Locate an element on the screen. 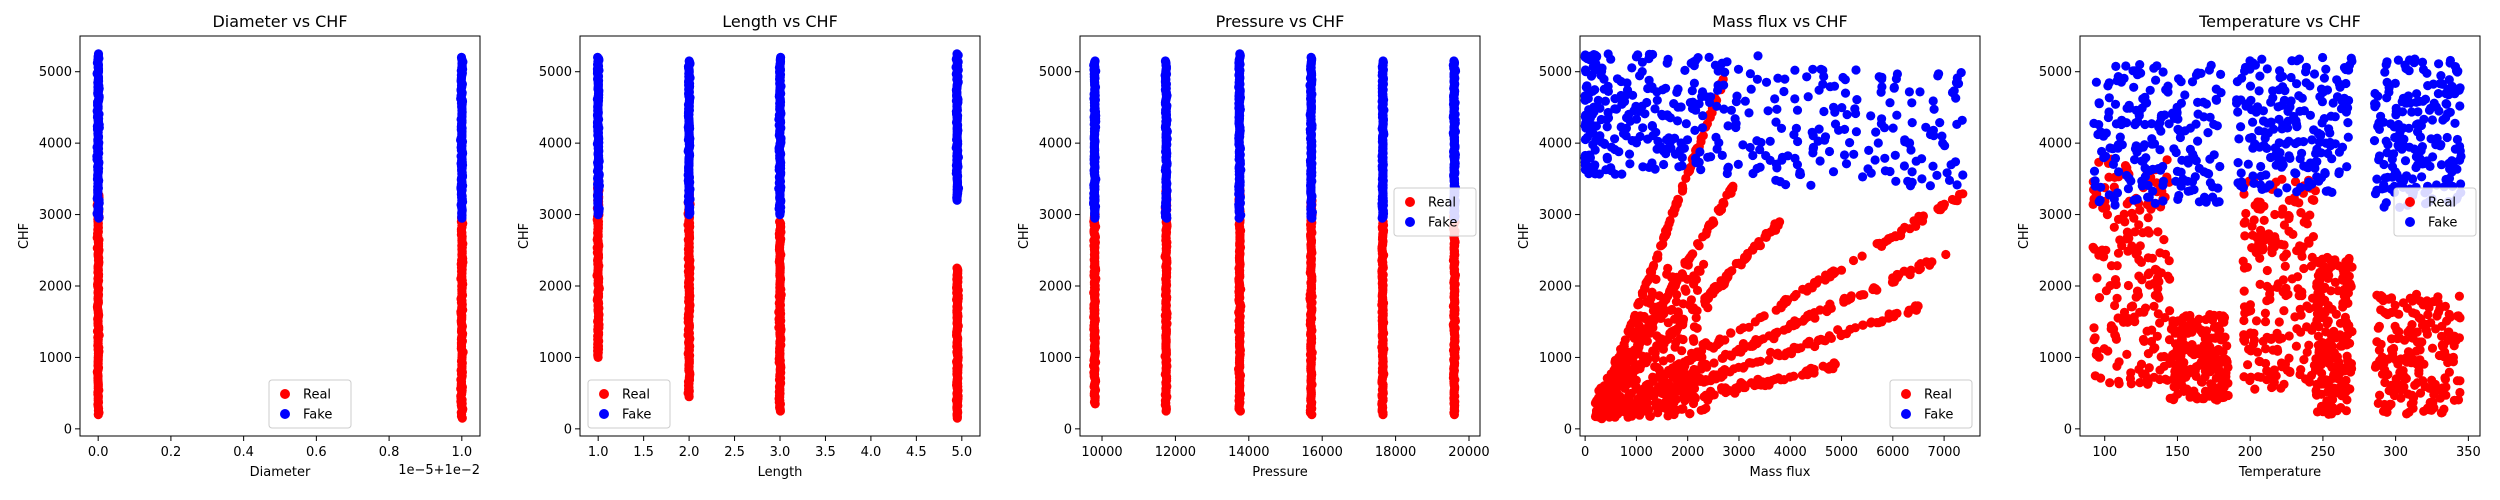 Image resolution: width=2500 pixels, height=500 pixels. x-axis-label: Pressure is located at coordinates (1280, 472).